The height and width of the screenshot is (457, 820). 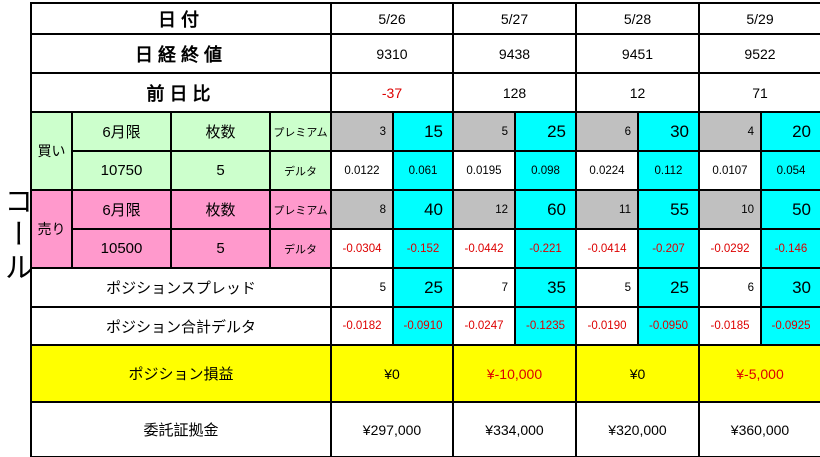 What do you see at coordinates (392, 18) in the screenshot?
I see `date-cell: 5/26` at bounding box center [392, 18].